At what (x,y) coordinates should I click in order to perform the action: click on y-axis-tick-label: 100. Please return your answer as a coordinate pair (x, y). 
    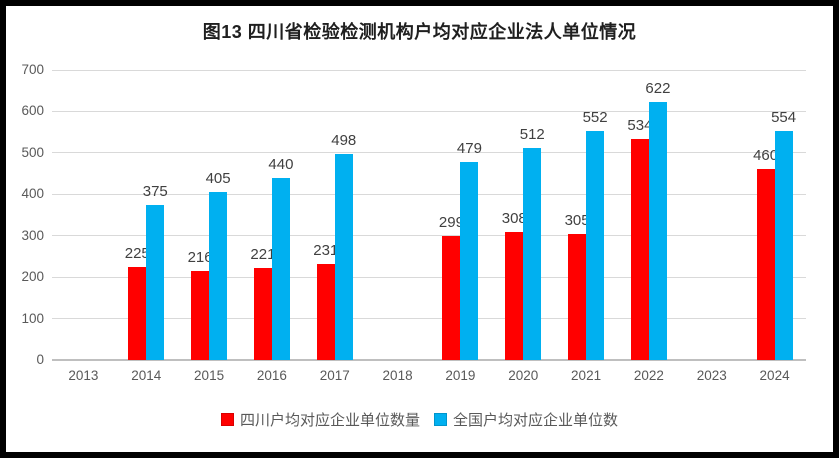
    Looking at the image, I should click on (32, 318).